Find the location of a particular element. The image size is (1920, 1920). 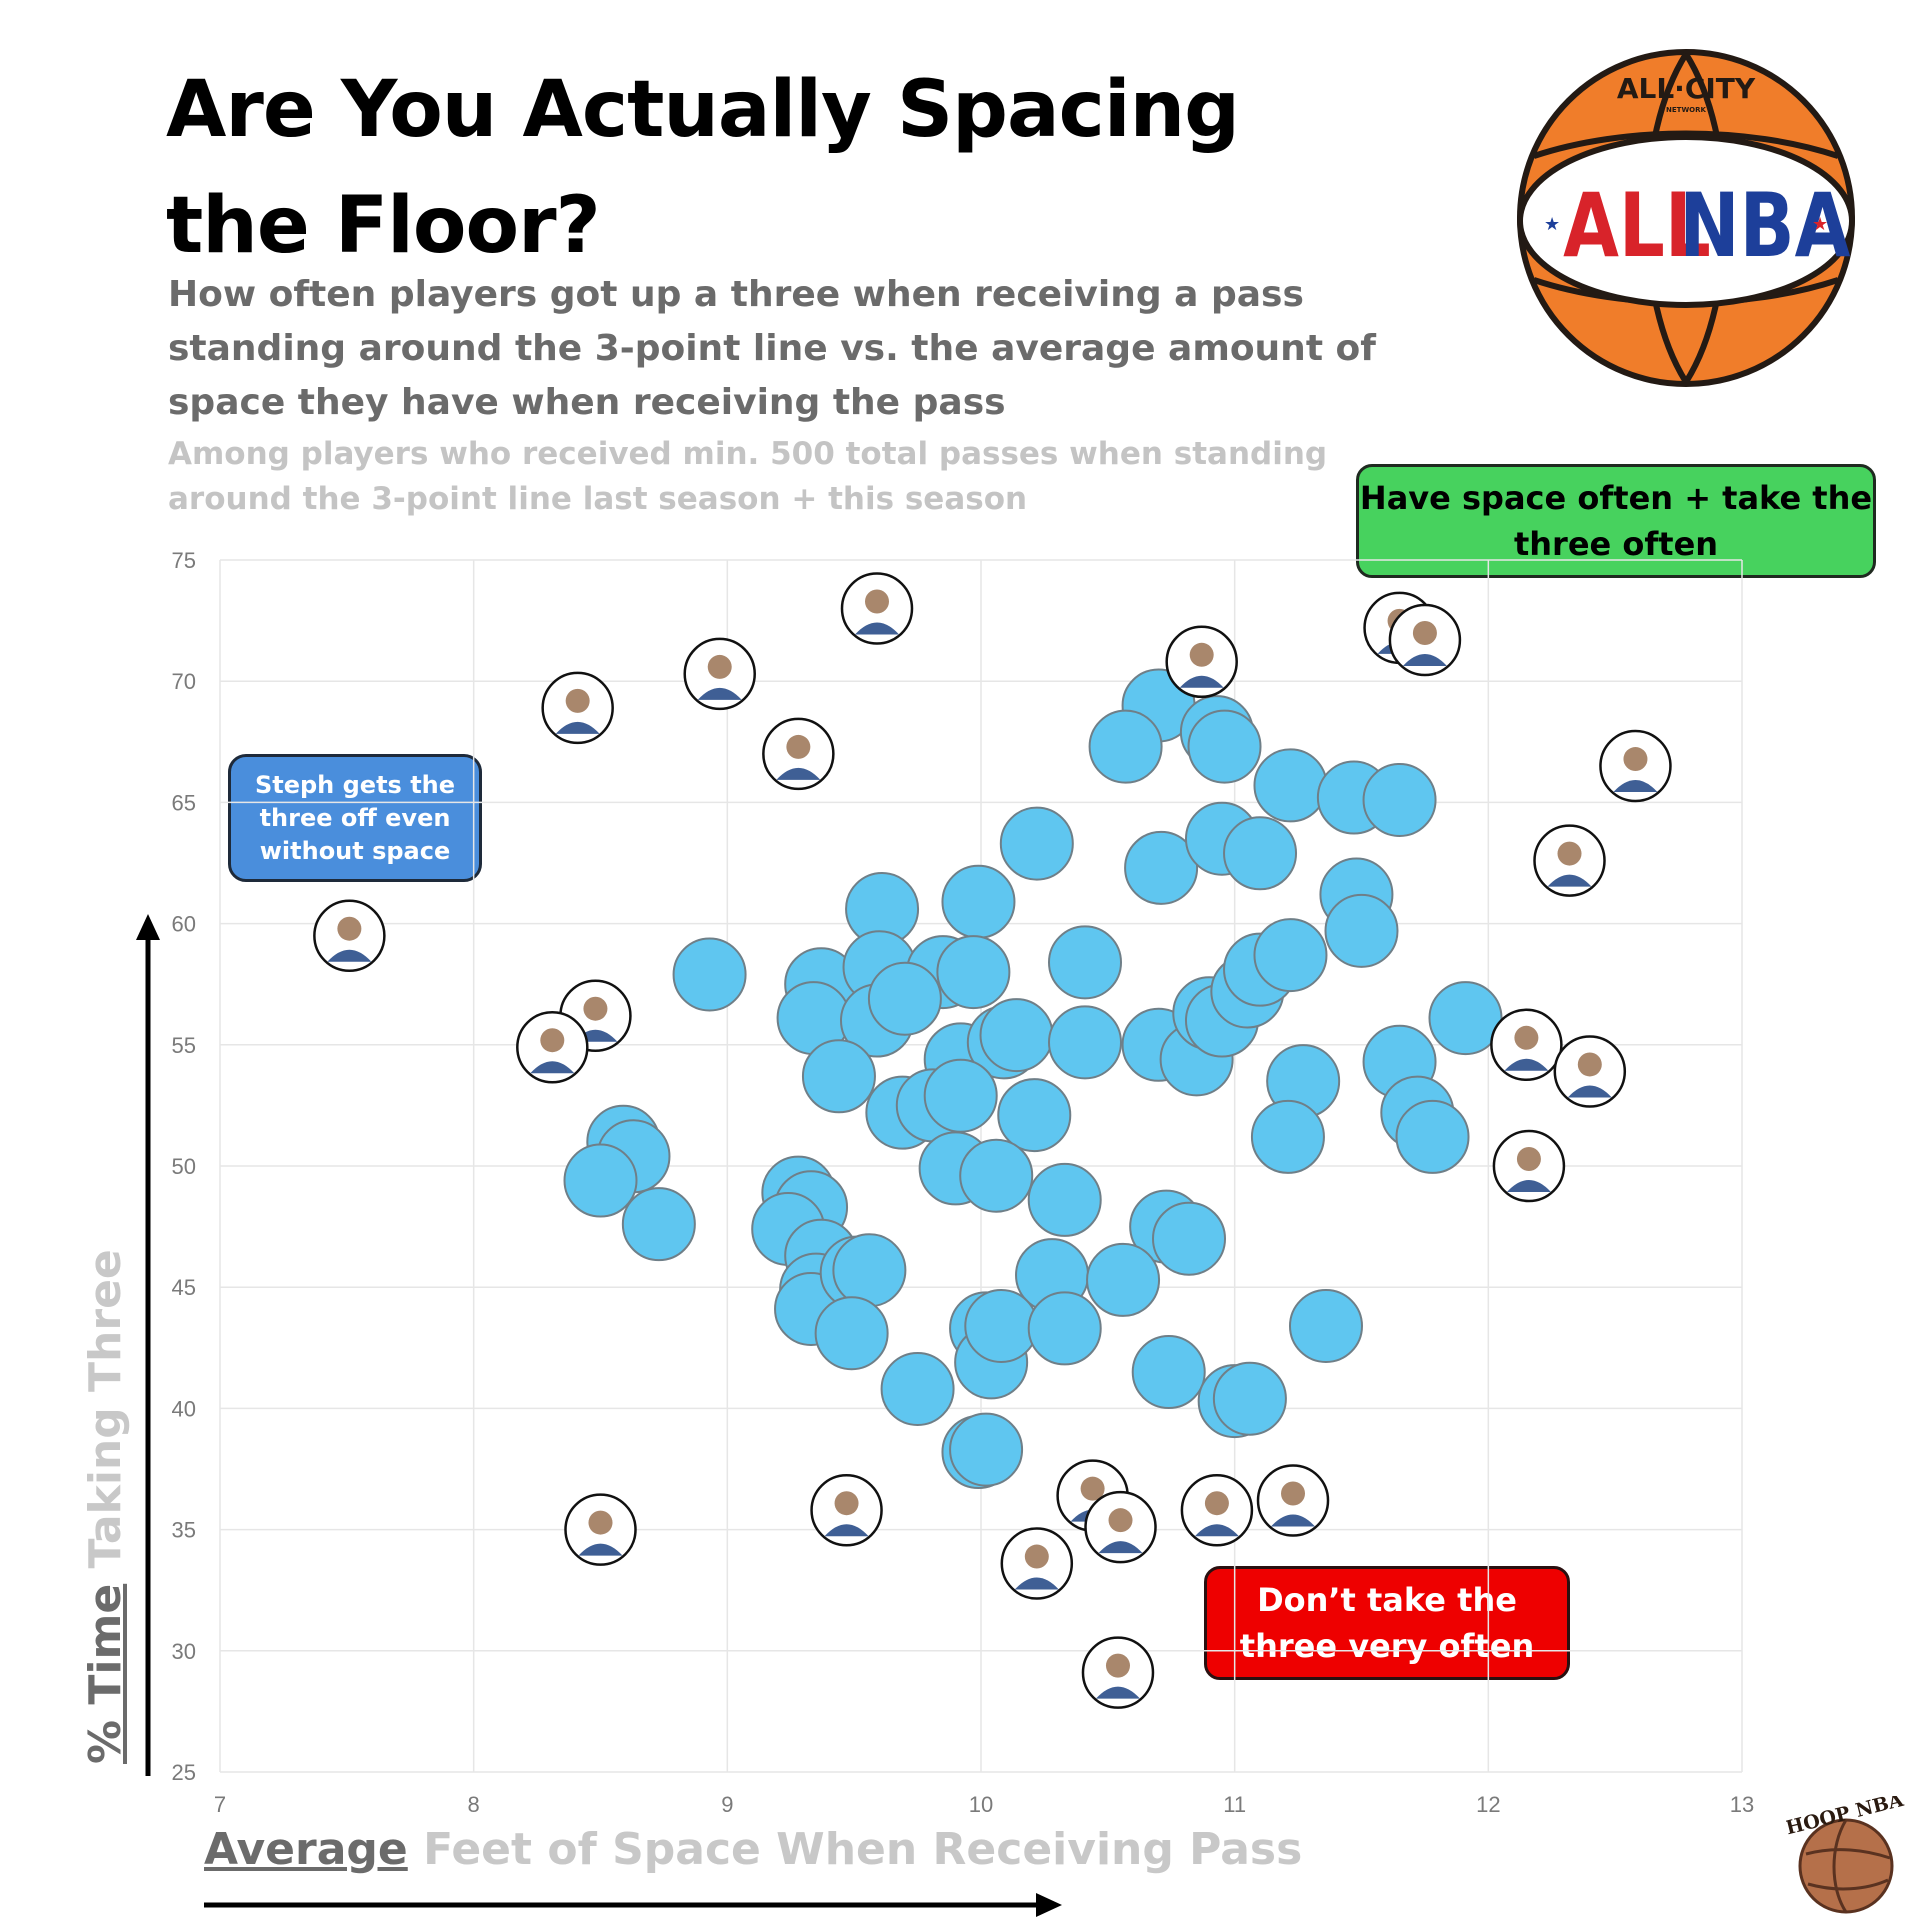

callout-rarely-shoot: Don’t take the three very often is located at coordinates (1387, 1623).